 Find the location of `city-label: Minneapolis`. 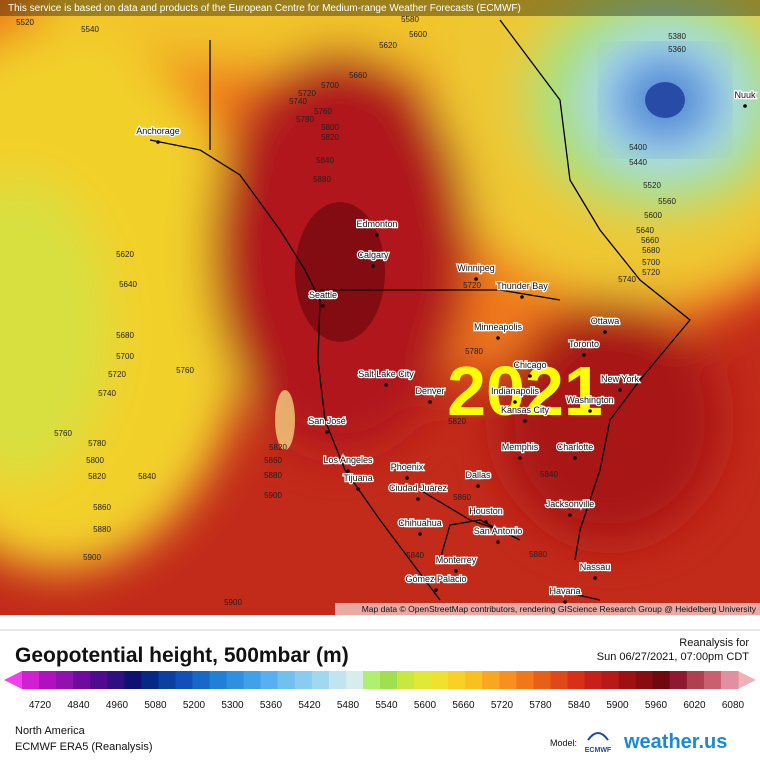

city-label: Minneapolis is located at coordinates (498, 327).